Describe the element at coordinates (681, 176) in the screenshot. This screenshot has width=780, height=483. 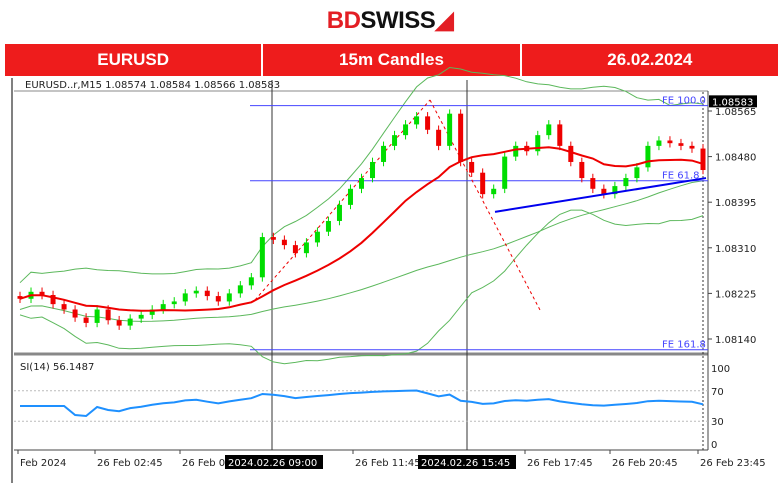
I see `fibo-level-label: FE 61.8` at that location.